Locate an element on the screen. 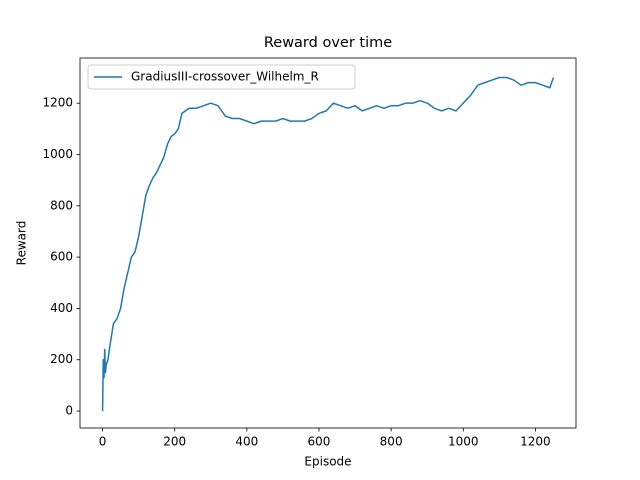  x-tick-label: 200 is located at coordinates (174, 442).